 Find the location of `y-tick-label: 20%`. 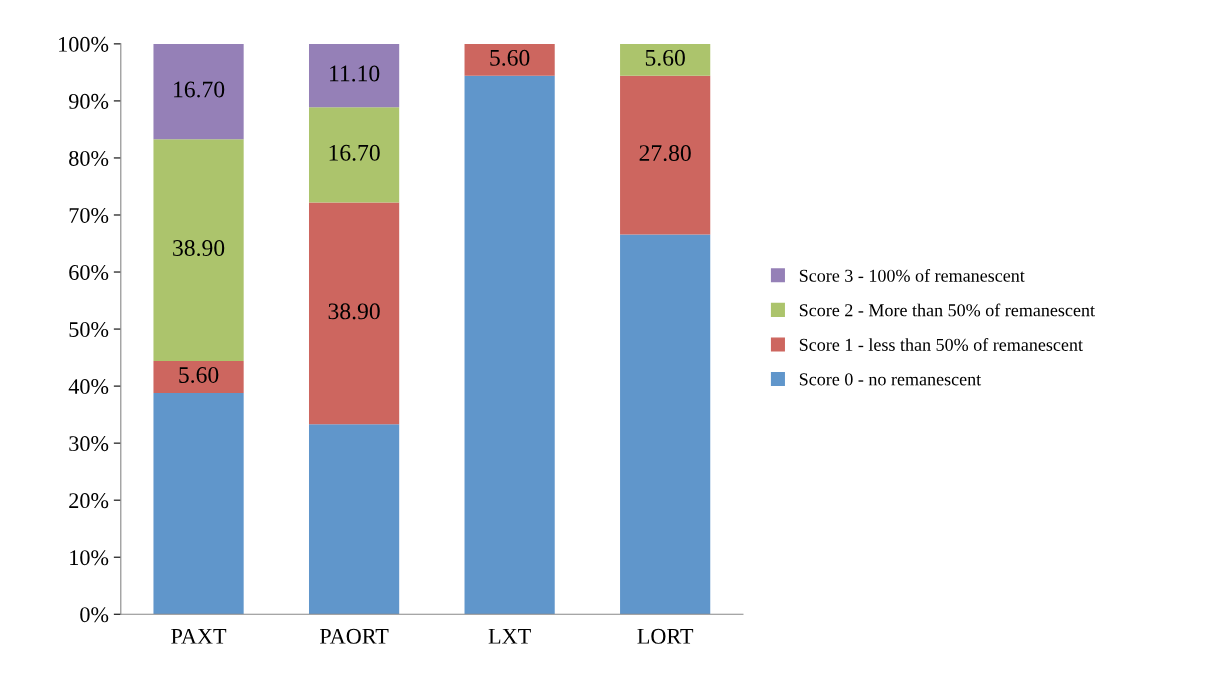

y-tick-label: 20% is located at coordinates (89, 501).